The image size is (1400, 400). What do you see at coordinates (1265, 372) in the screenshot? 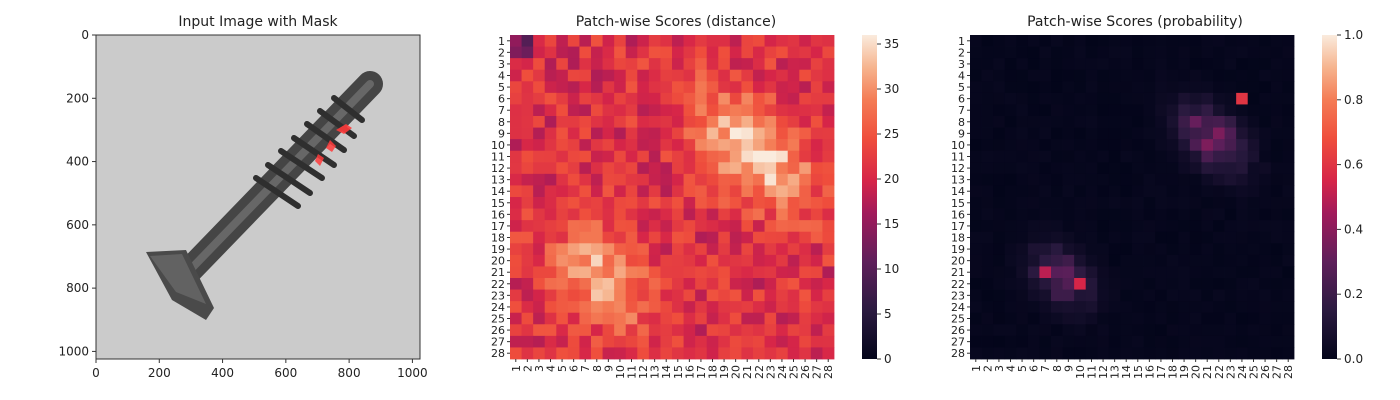
I see `heatmap-xtick-label: 26` at bounding box center [1265, 372].